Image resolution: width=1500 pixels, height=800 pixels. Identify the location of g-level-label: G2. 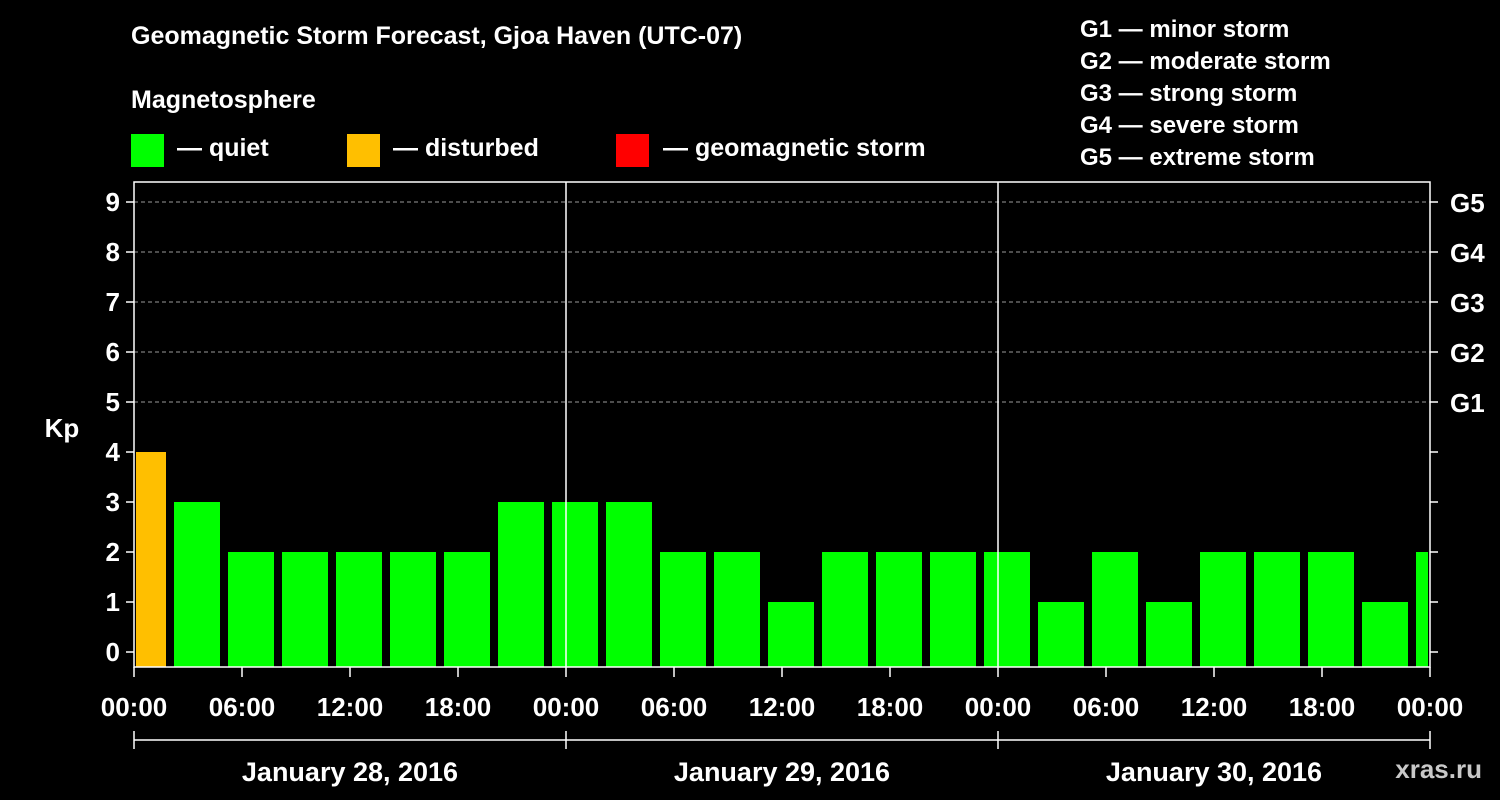
(1467, 353).